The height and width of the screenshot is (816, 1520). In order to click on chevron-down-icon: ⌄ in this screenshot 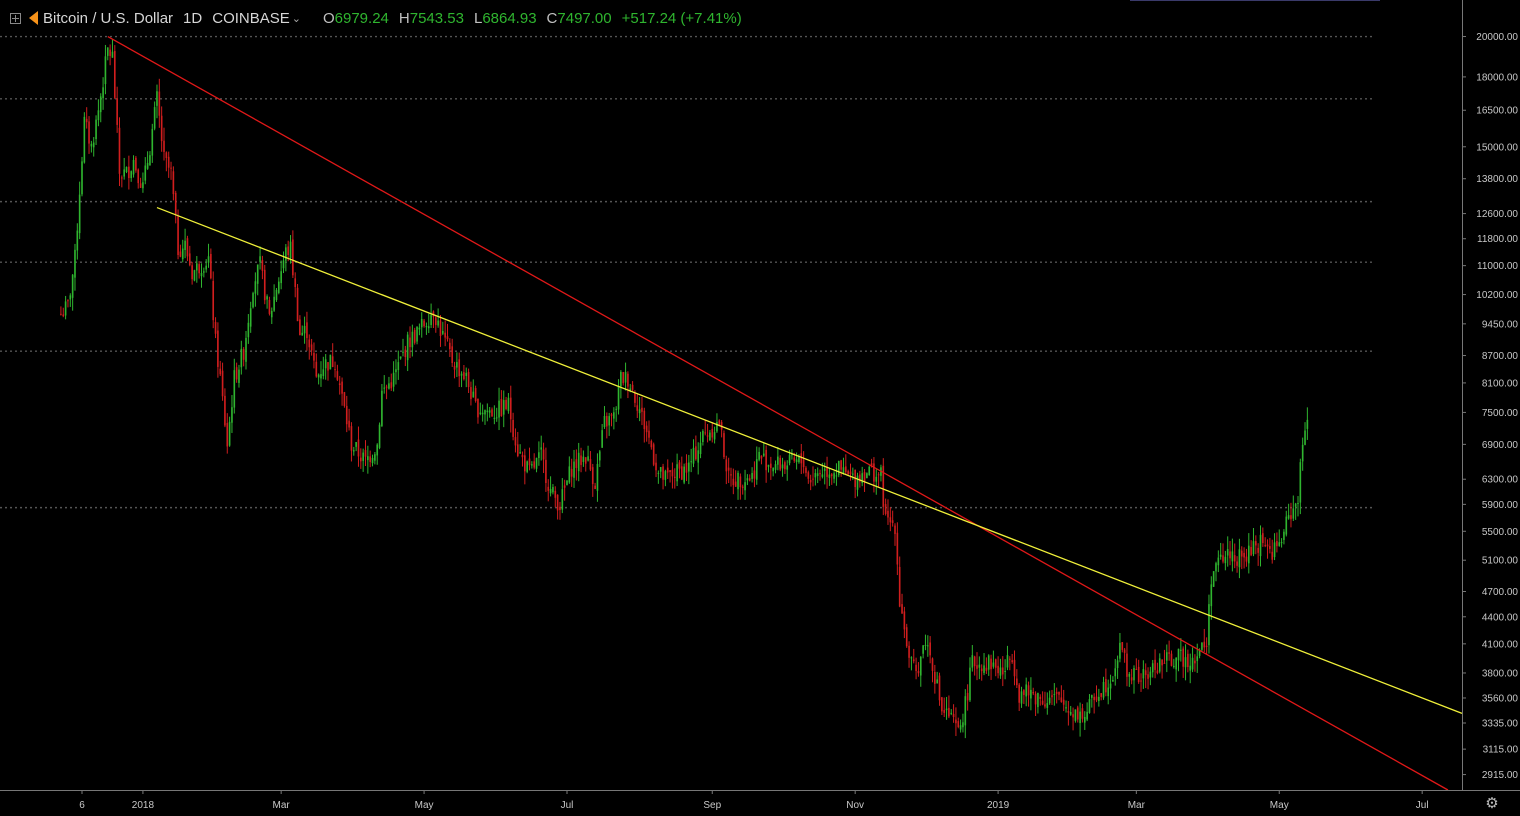, I will do `click(296, 18)`.